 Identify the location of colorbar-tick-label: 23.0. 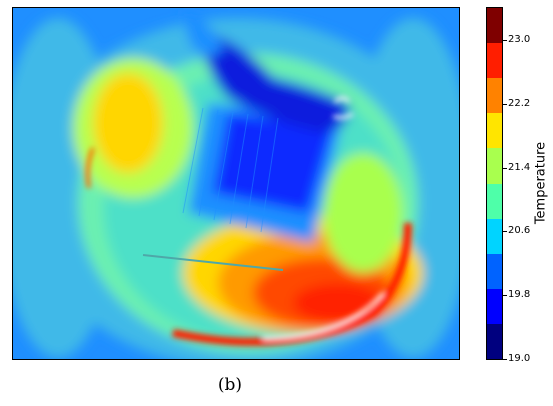
(519, 39).